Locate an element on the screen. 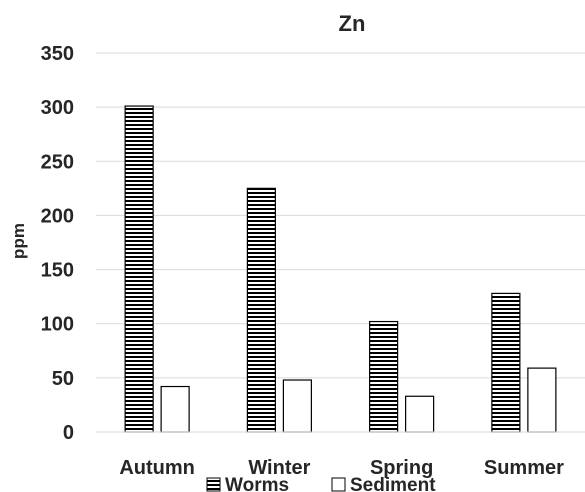  y-tick-label: 300 is located at coordinates (57, 108).